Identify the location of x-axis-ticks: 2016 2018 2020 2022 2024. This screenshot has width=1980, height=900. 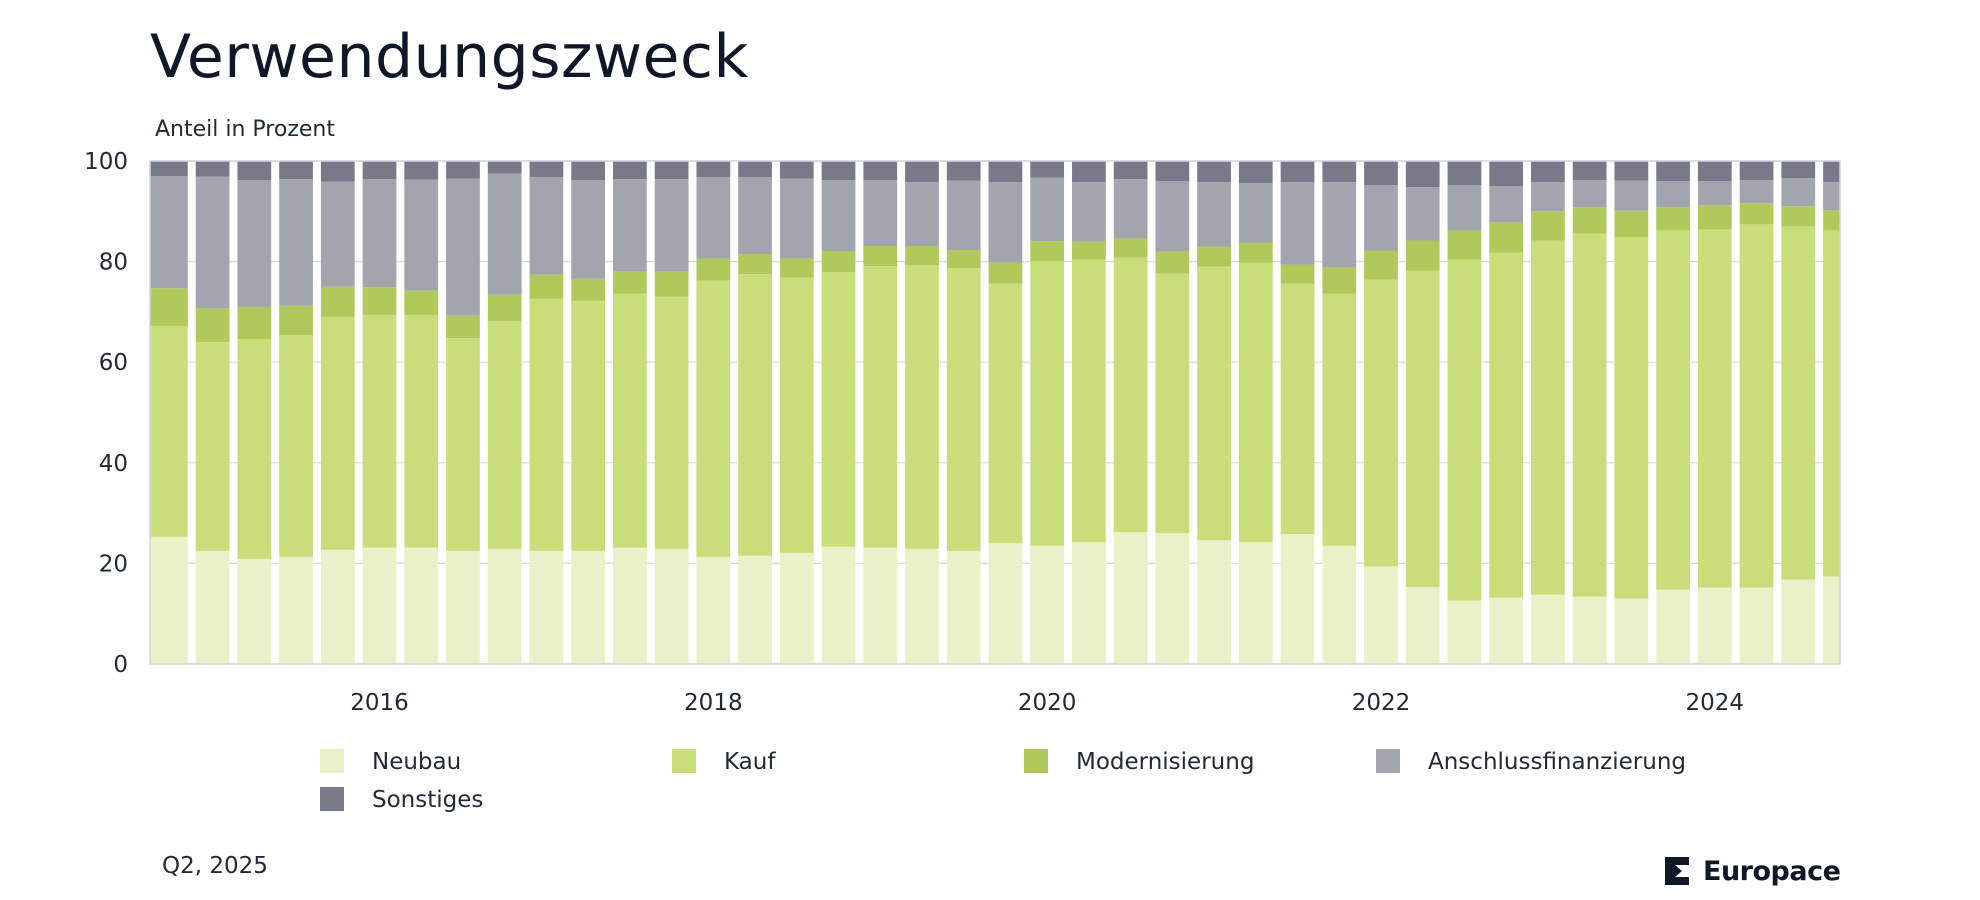
(1047, 703).